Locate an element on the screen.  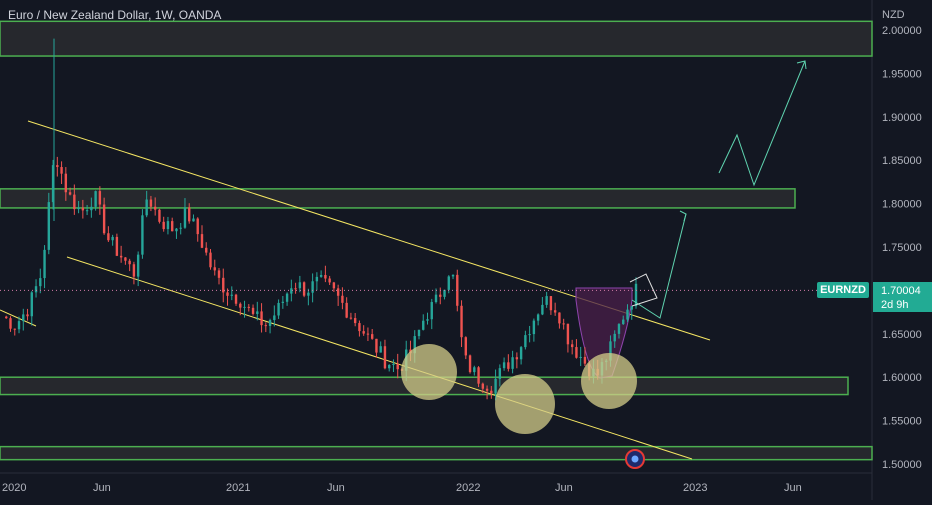
short-target-projection is located at coordinates (659, 266).